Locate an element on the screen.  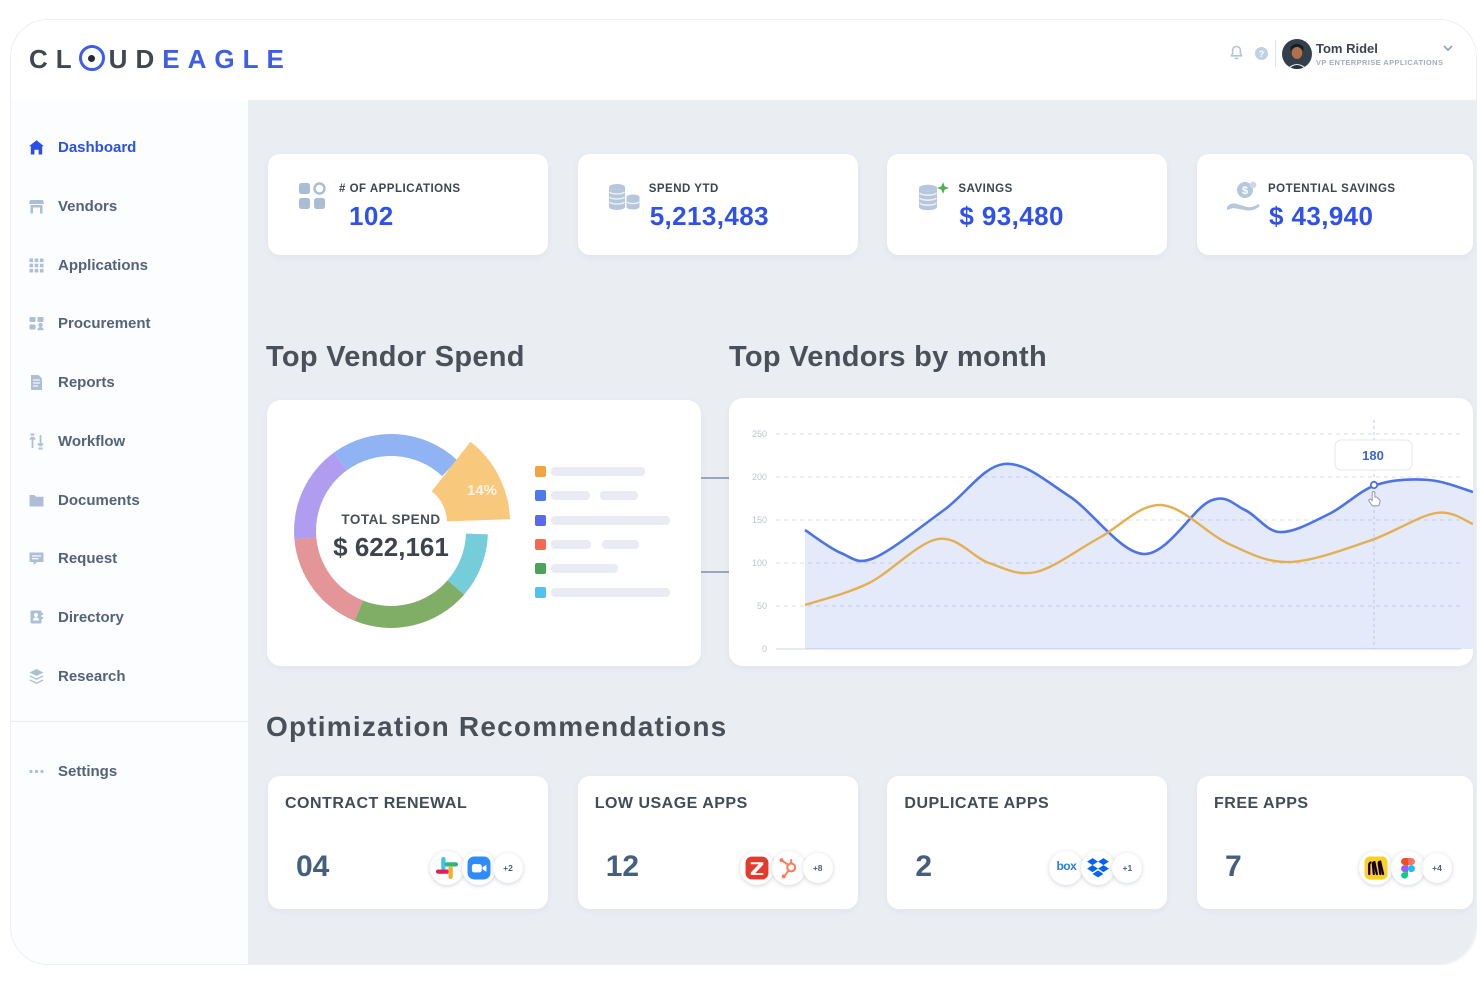
svg-text: 150 is located at coordinates (759, 520).